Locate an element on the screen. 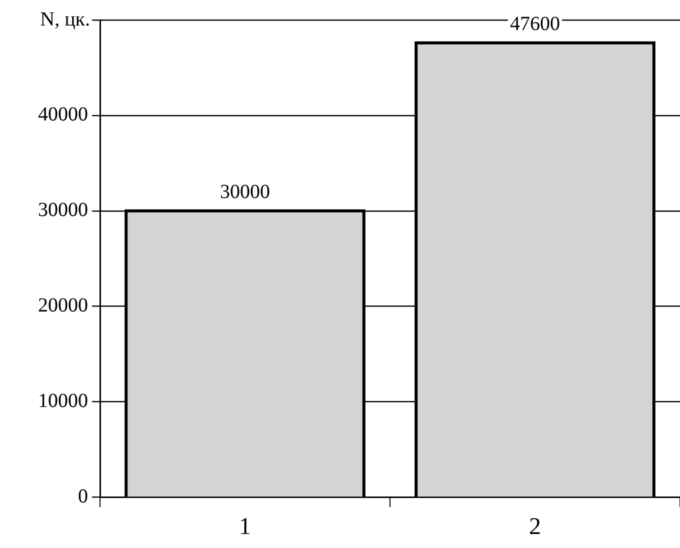  x-tick-label: 2 is located at coordinates (535, 527).